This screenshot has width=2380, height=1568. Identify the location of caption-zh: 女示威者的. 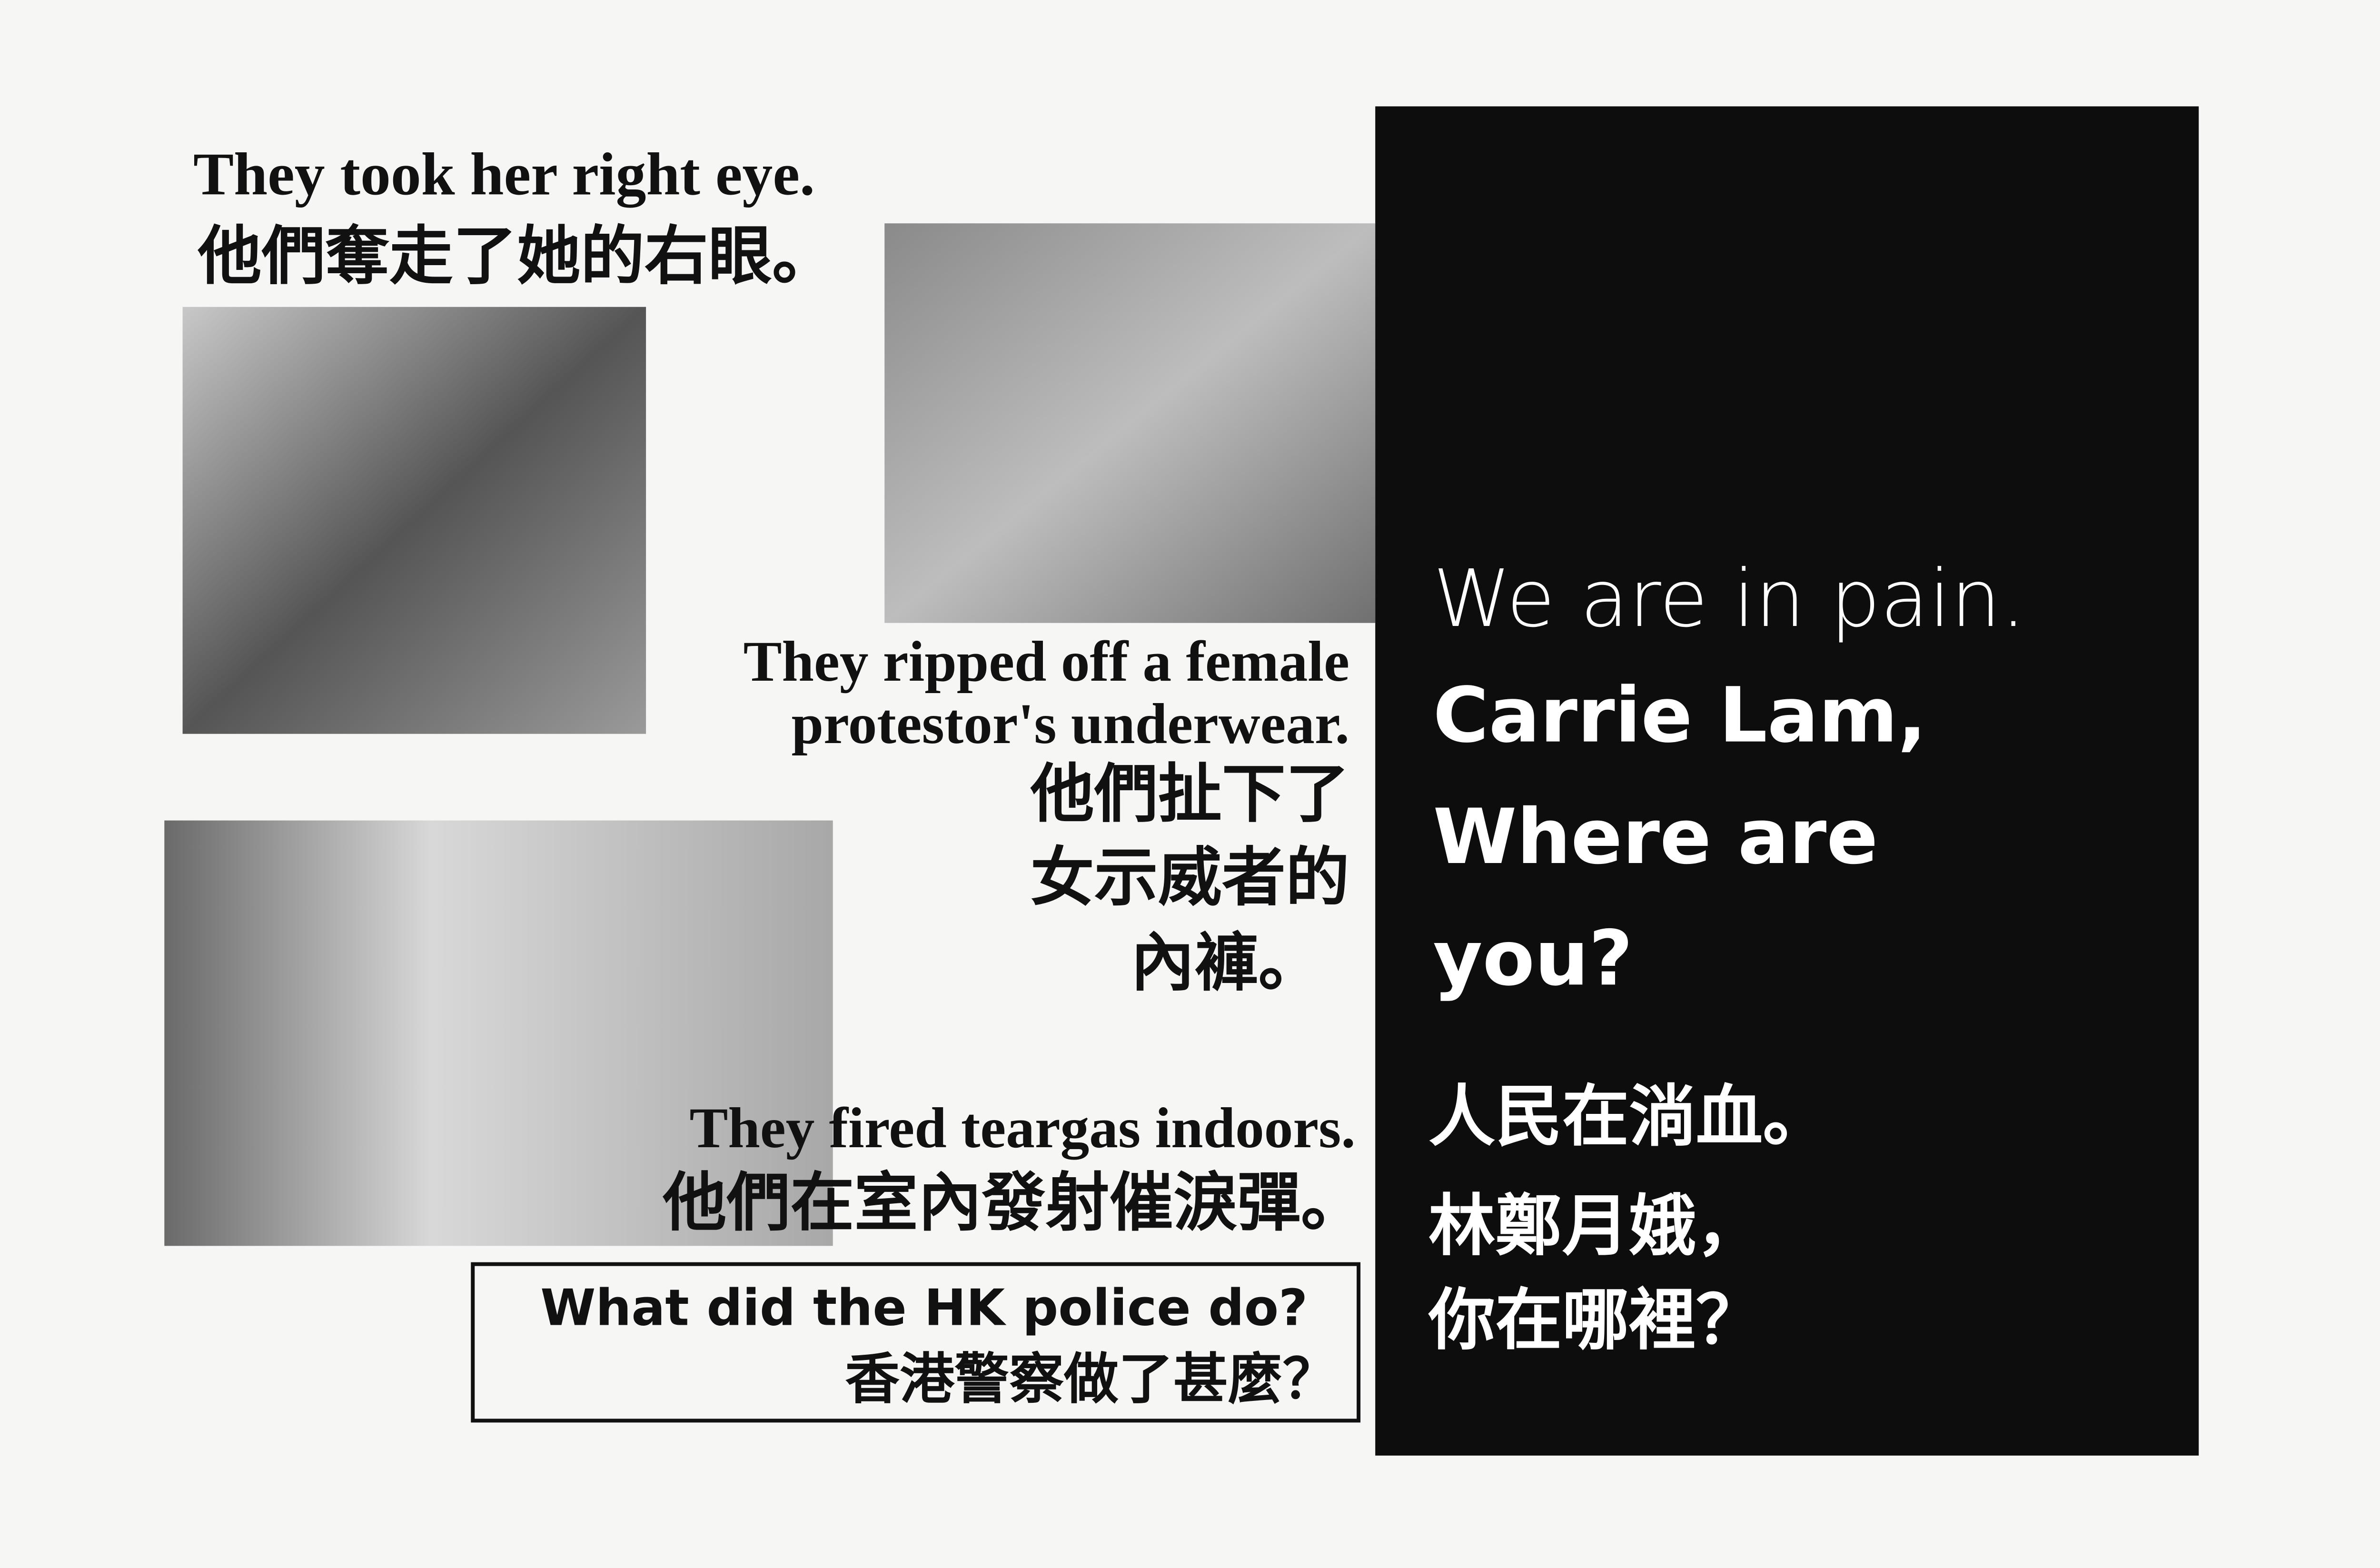
(1190, 878).